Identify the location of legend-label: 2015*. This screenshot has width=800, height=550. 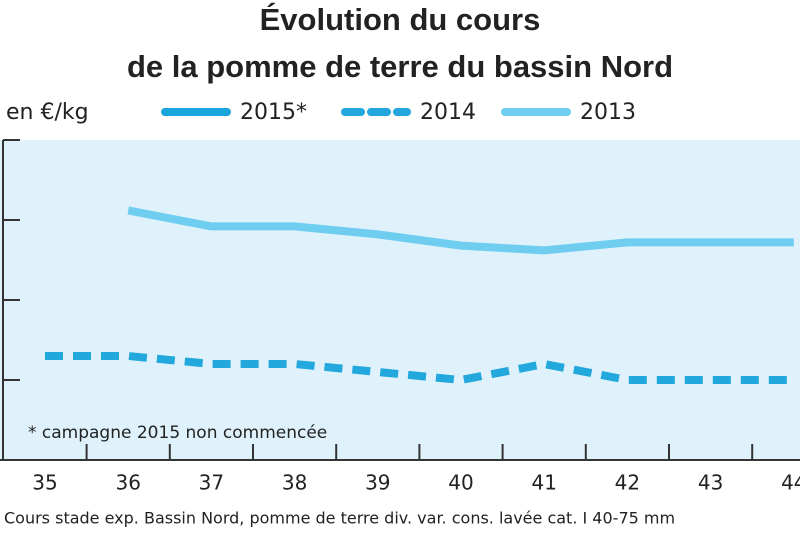
(273, 112).